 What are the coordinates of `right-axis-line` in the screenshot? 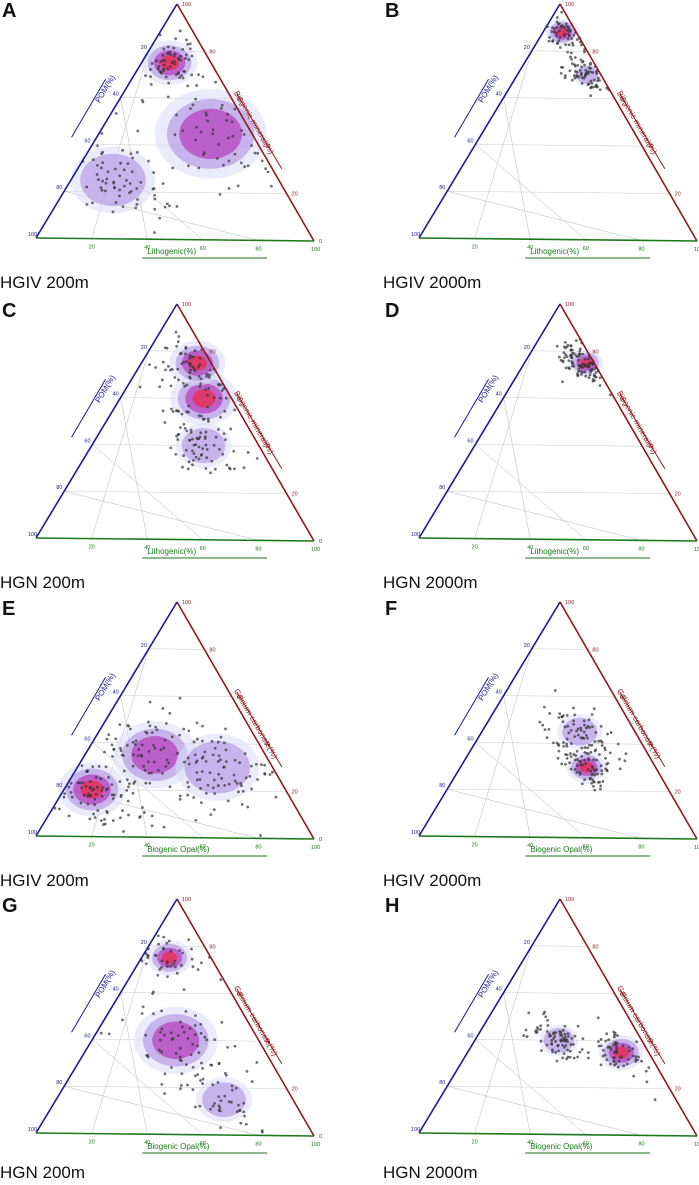 It's located at (245, 122).